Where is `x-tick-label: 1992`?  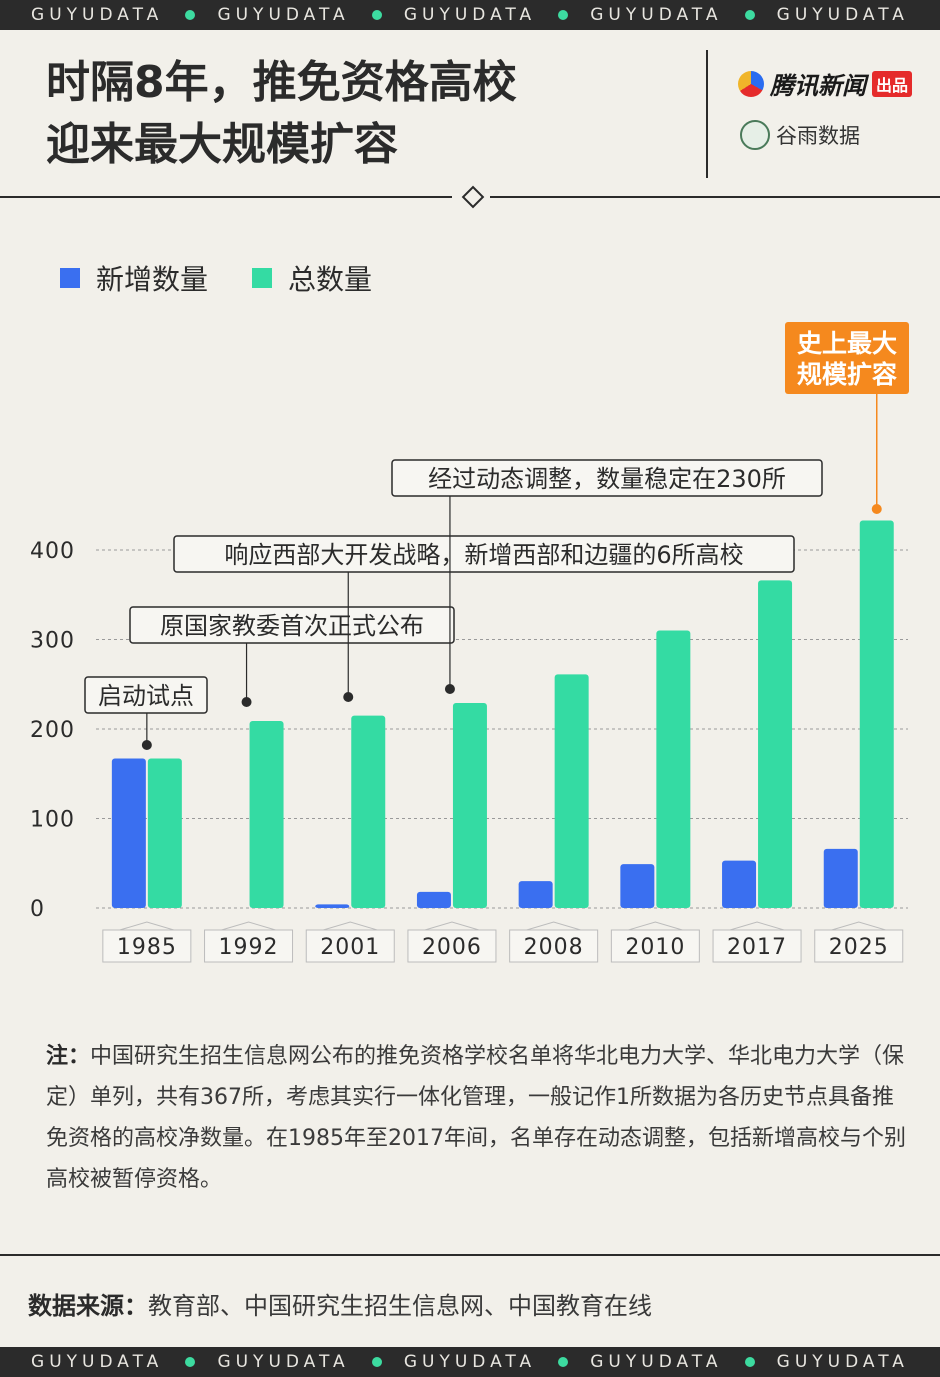 x-tick-label: 1992 is located at coordinates (249, 947).